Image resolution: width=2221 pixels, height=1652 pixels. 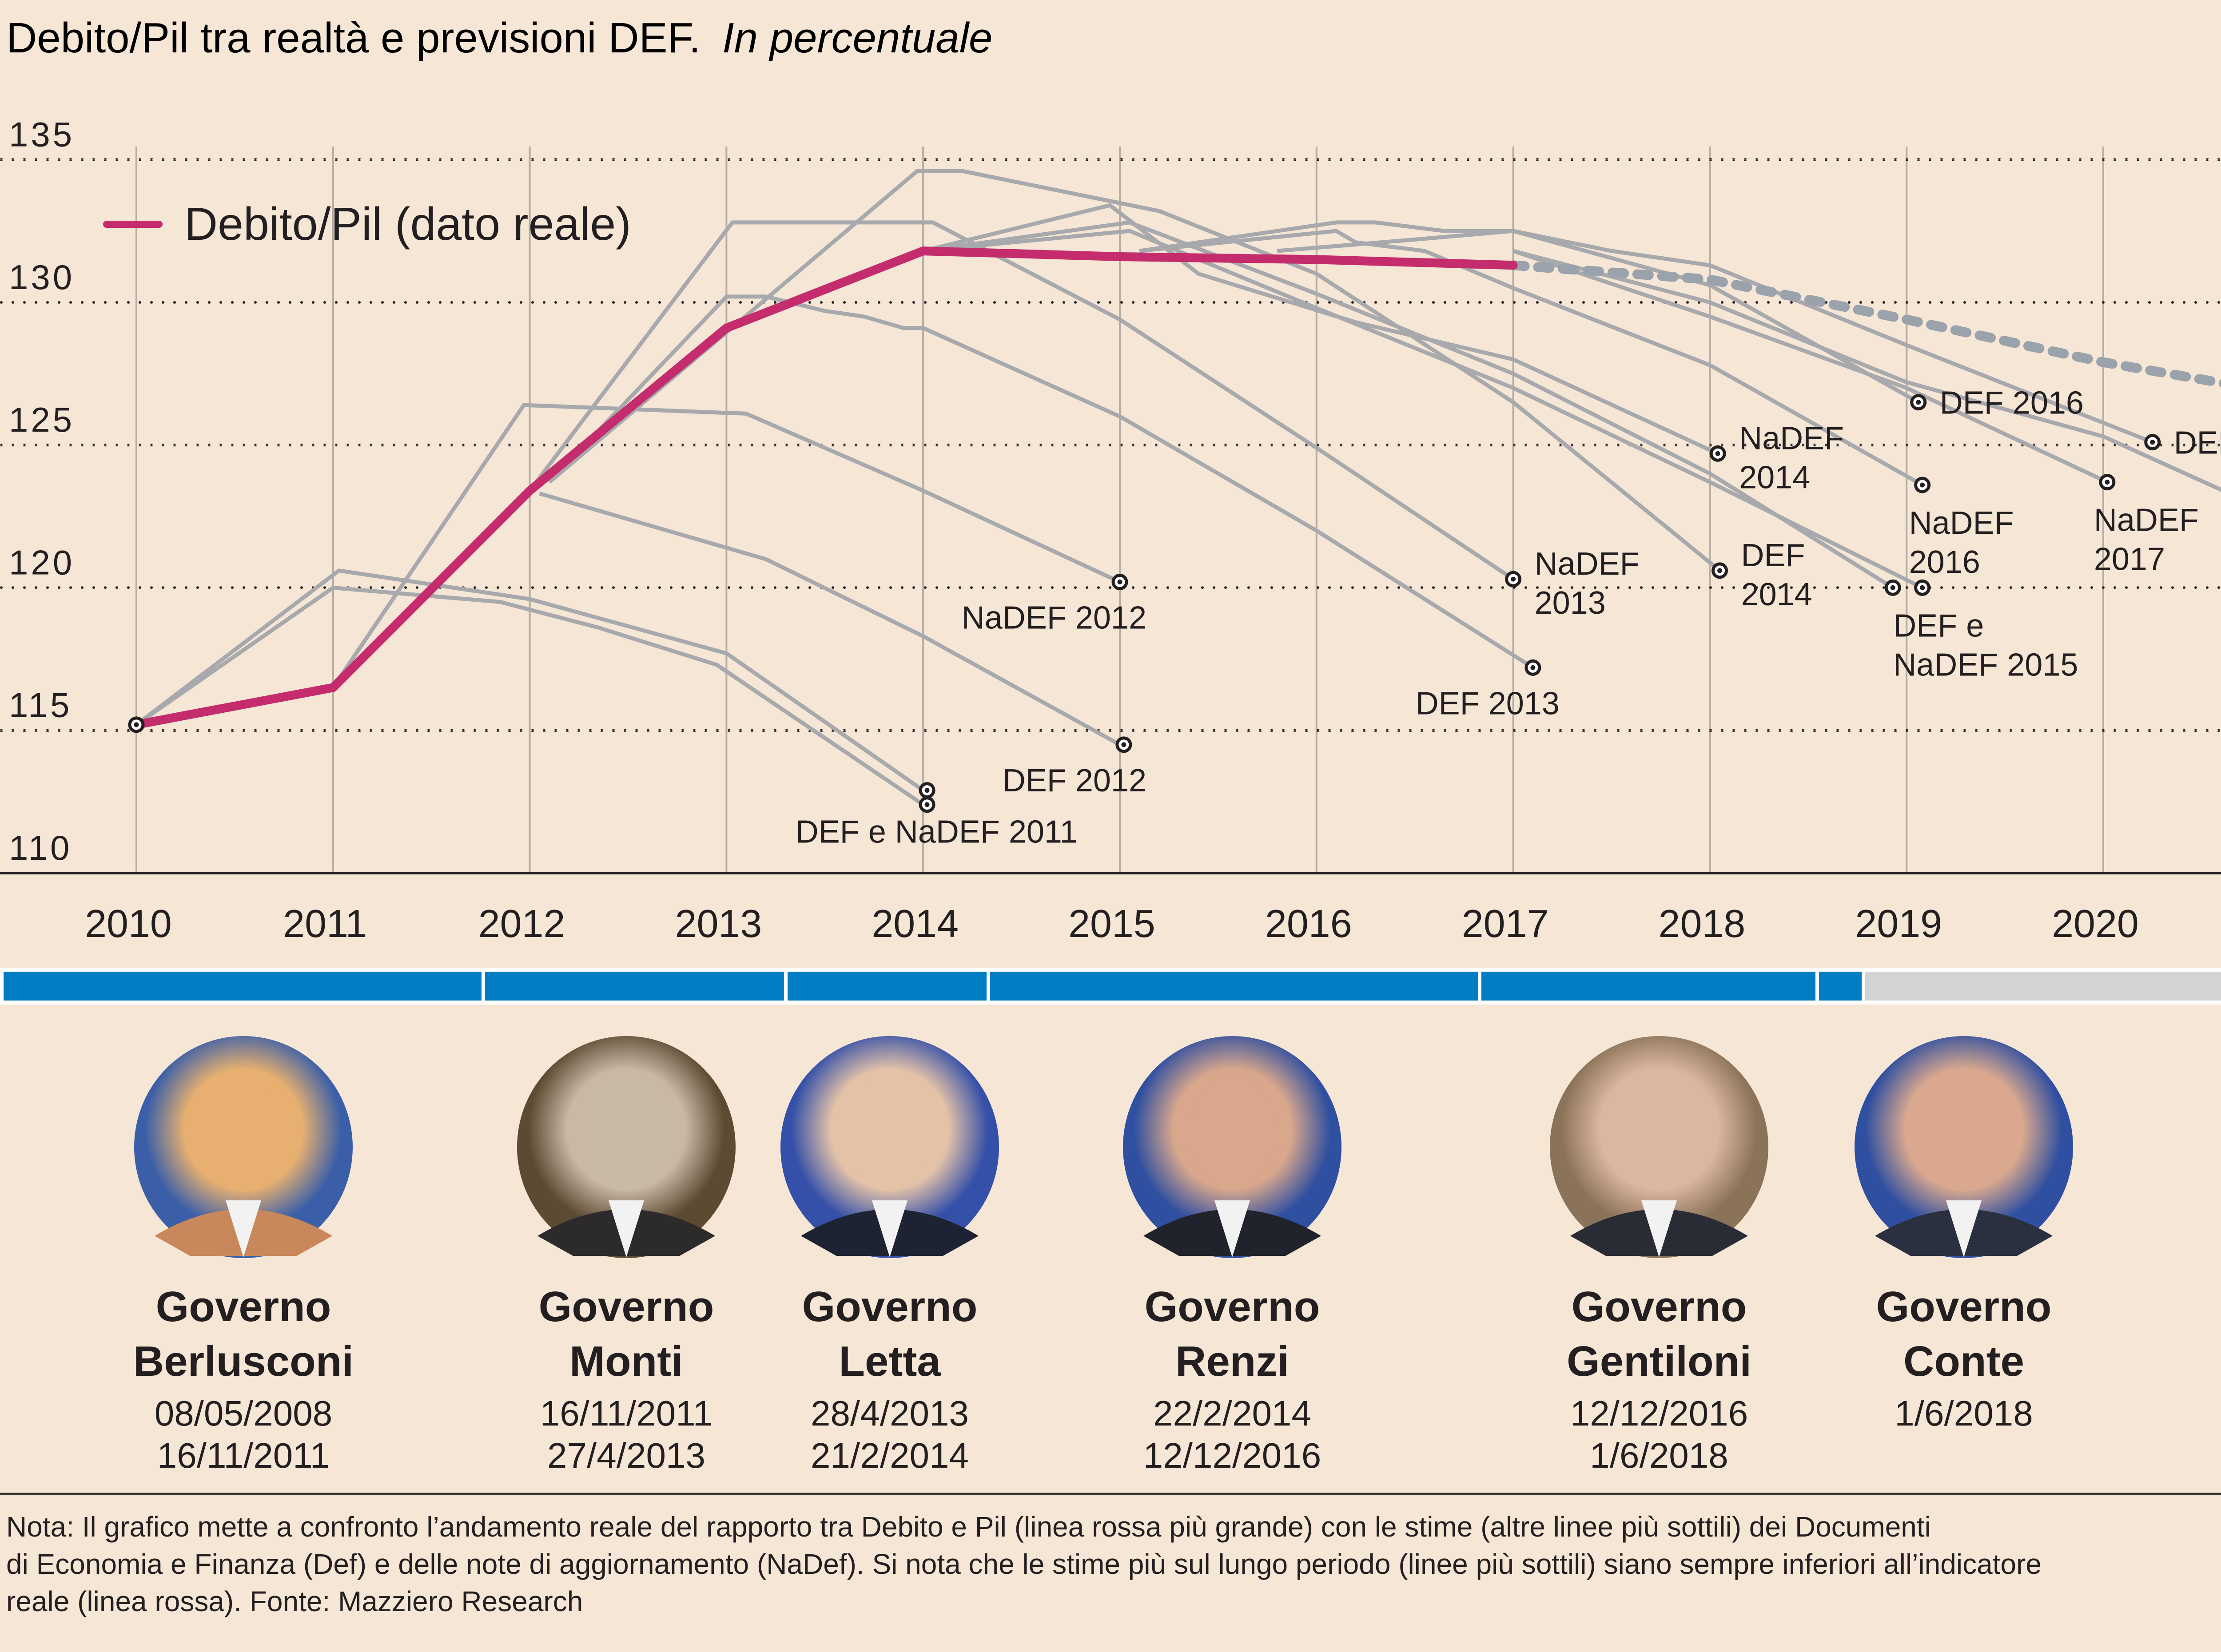 What do you see at coordinates (1074, 780) in the screenshot?
I see `series-label: DEF 2012` at bounding box center [1074, 780].